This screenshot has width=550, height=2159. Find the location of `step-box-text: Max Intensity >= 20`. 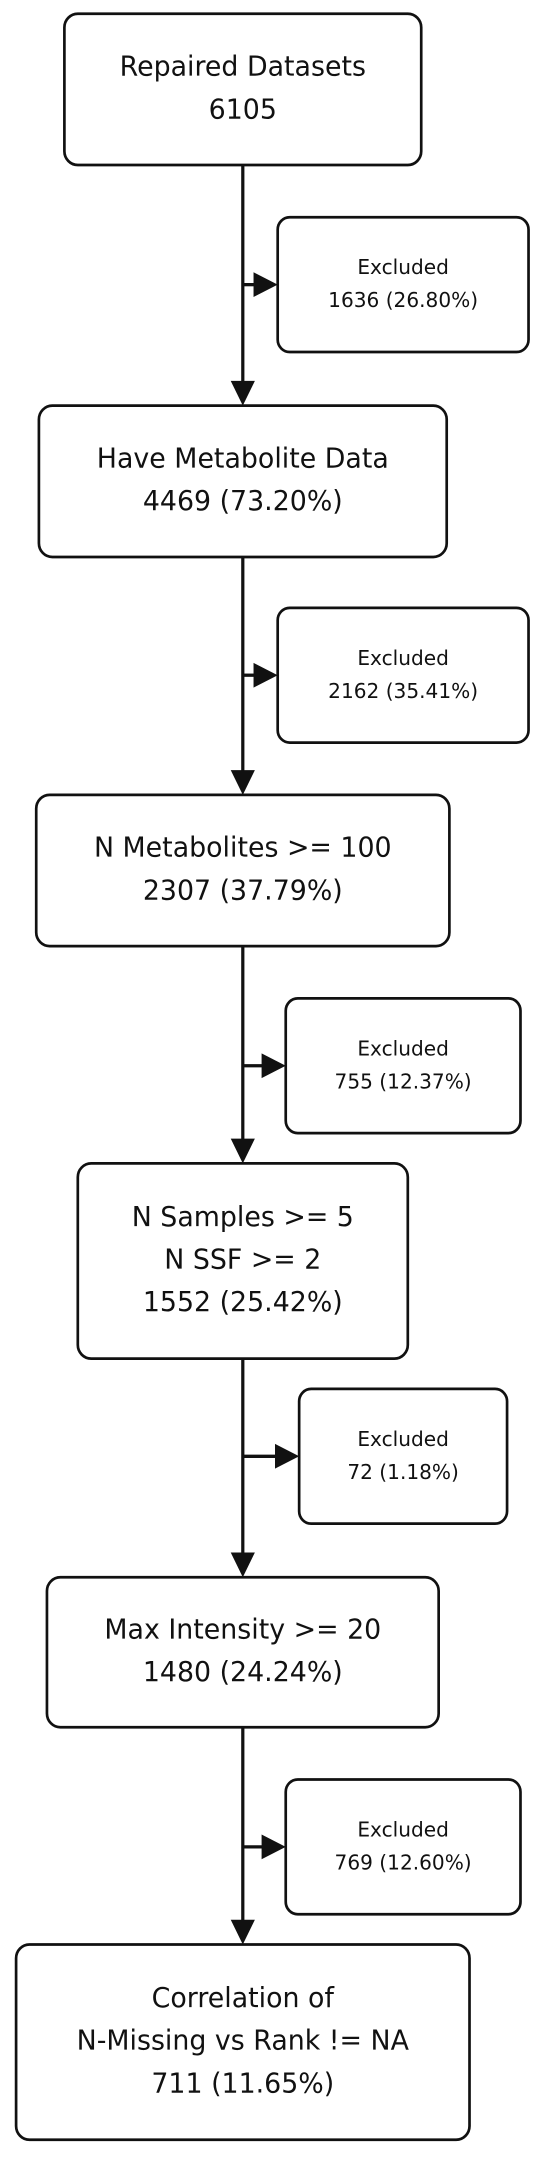

step-box-text: Max Intensity >= 20 is located at coordinates (242, 1629).